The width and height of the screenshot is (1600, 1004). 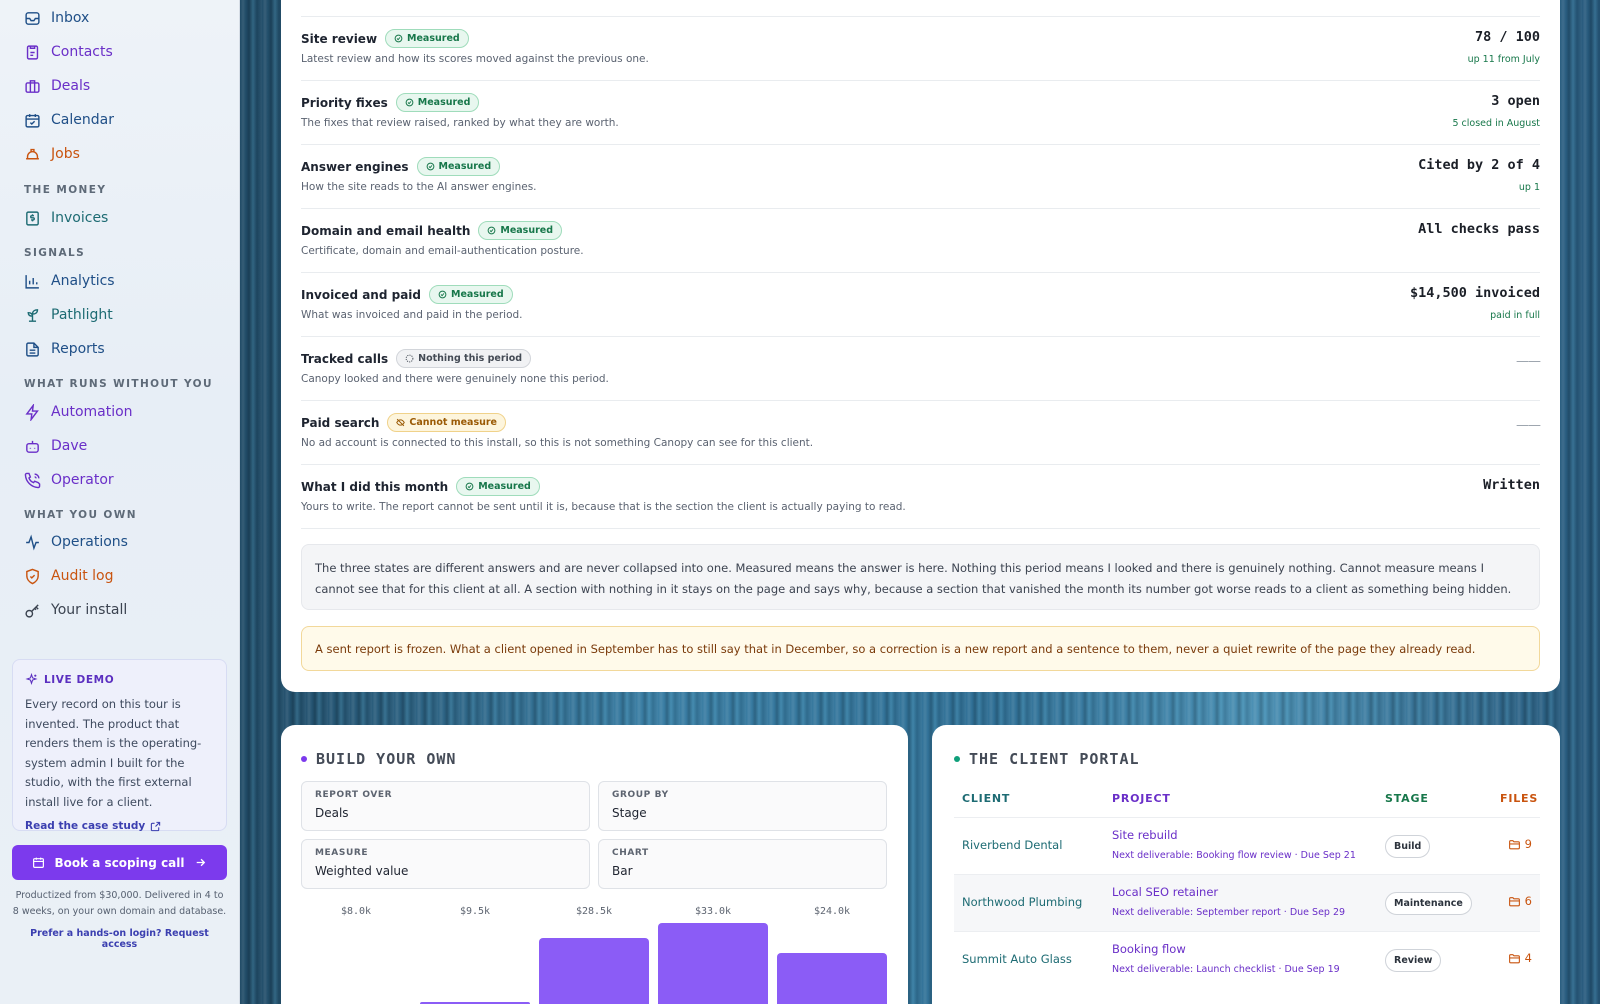 I want to click on section-title-group: Answer engines Measured, so click(x=401, y=166).